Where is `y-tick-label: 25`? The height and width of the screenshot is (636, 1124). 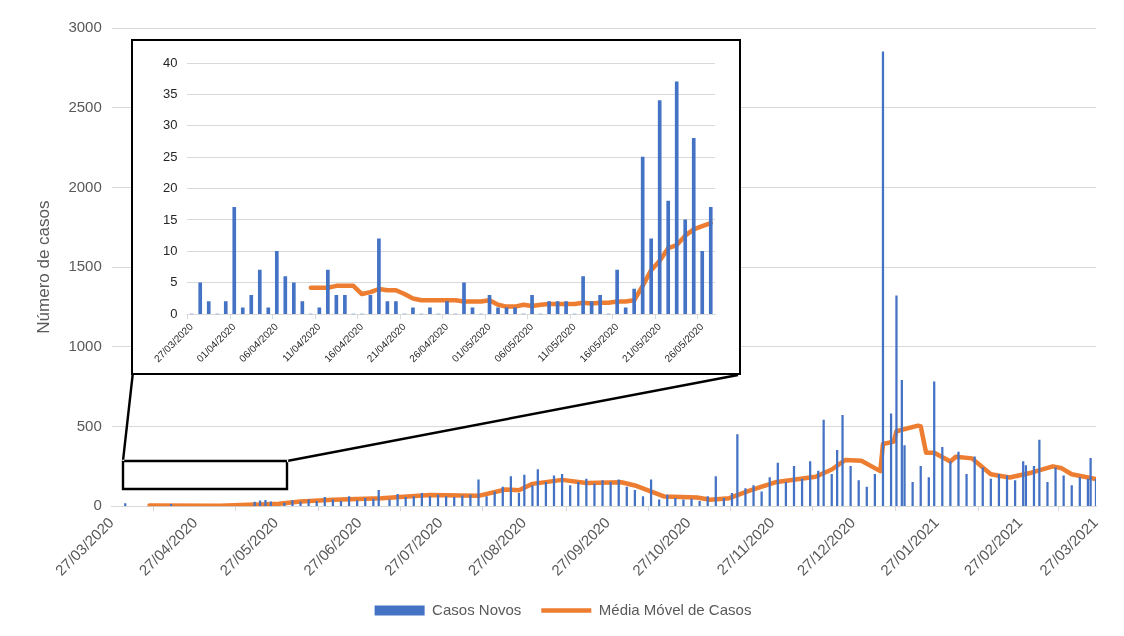
y-tick-label: 25 is located at coordinates (170, 156).